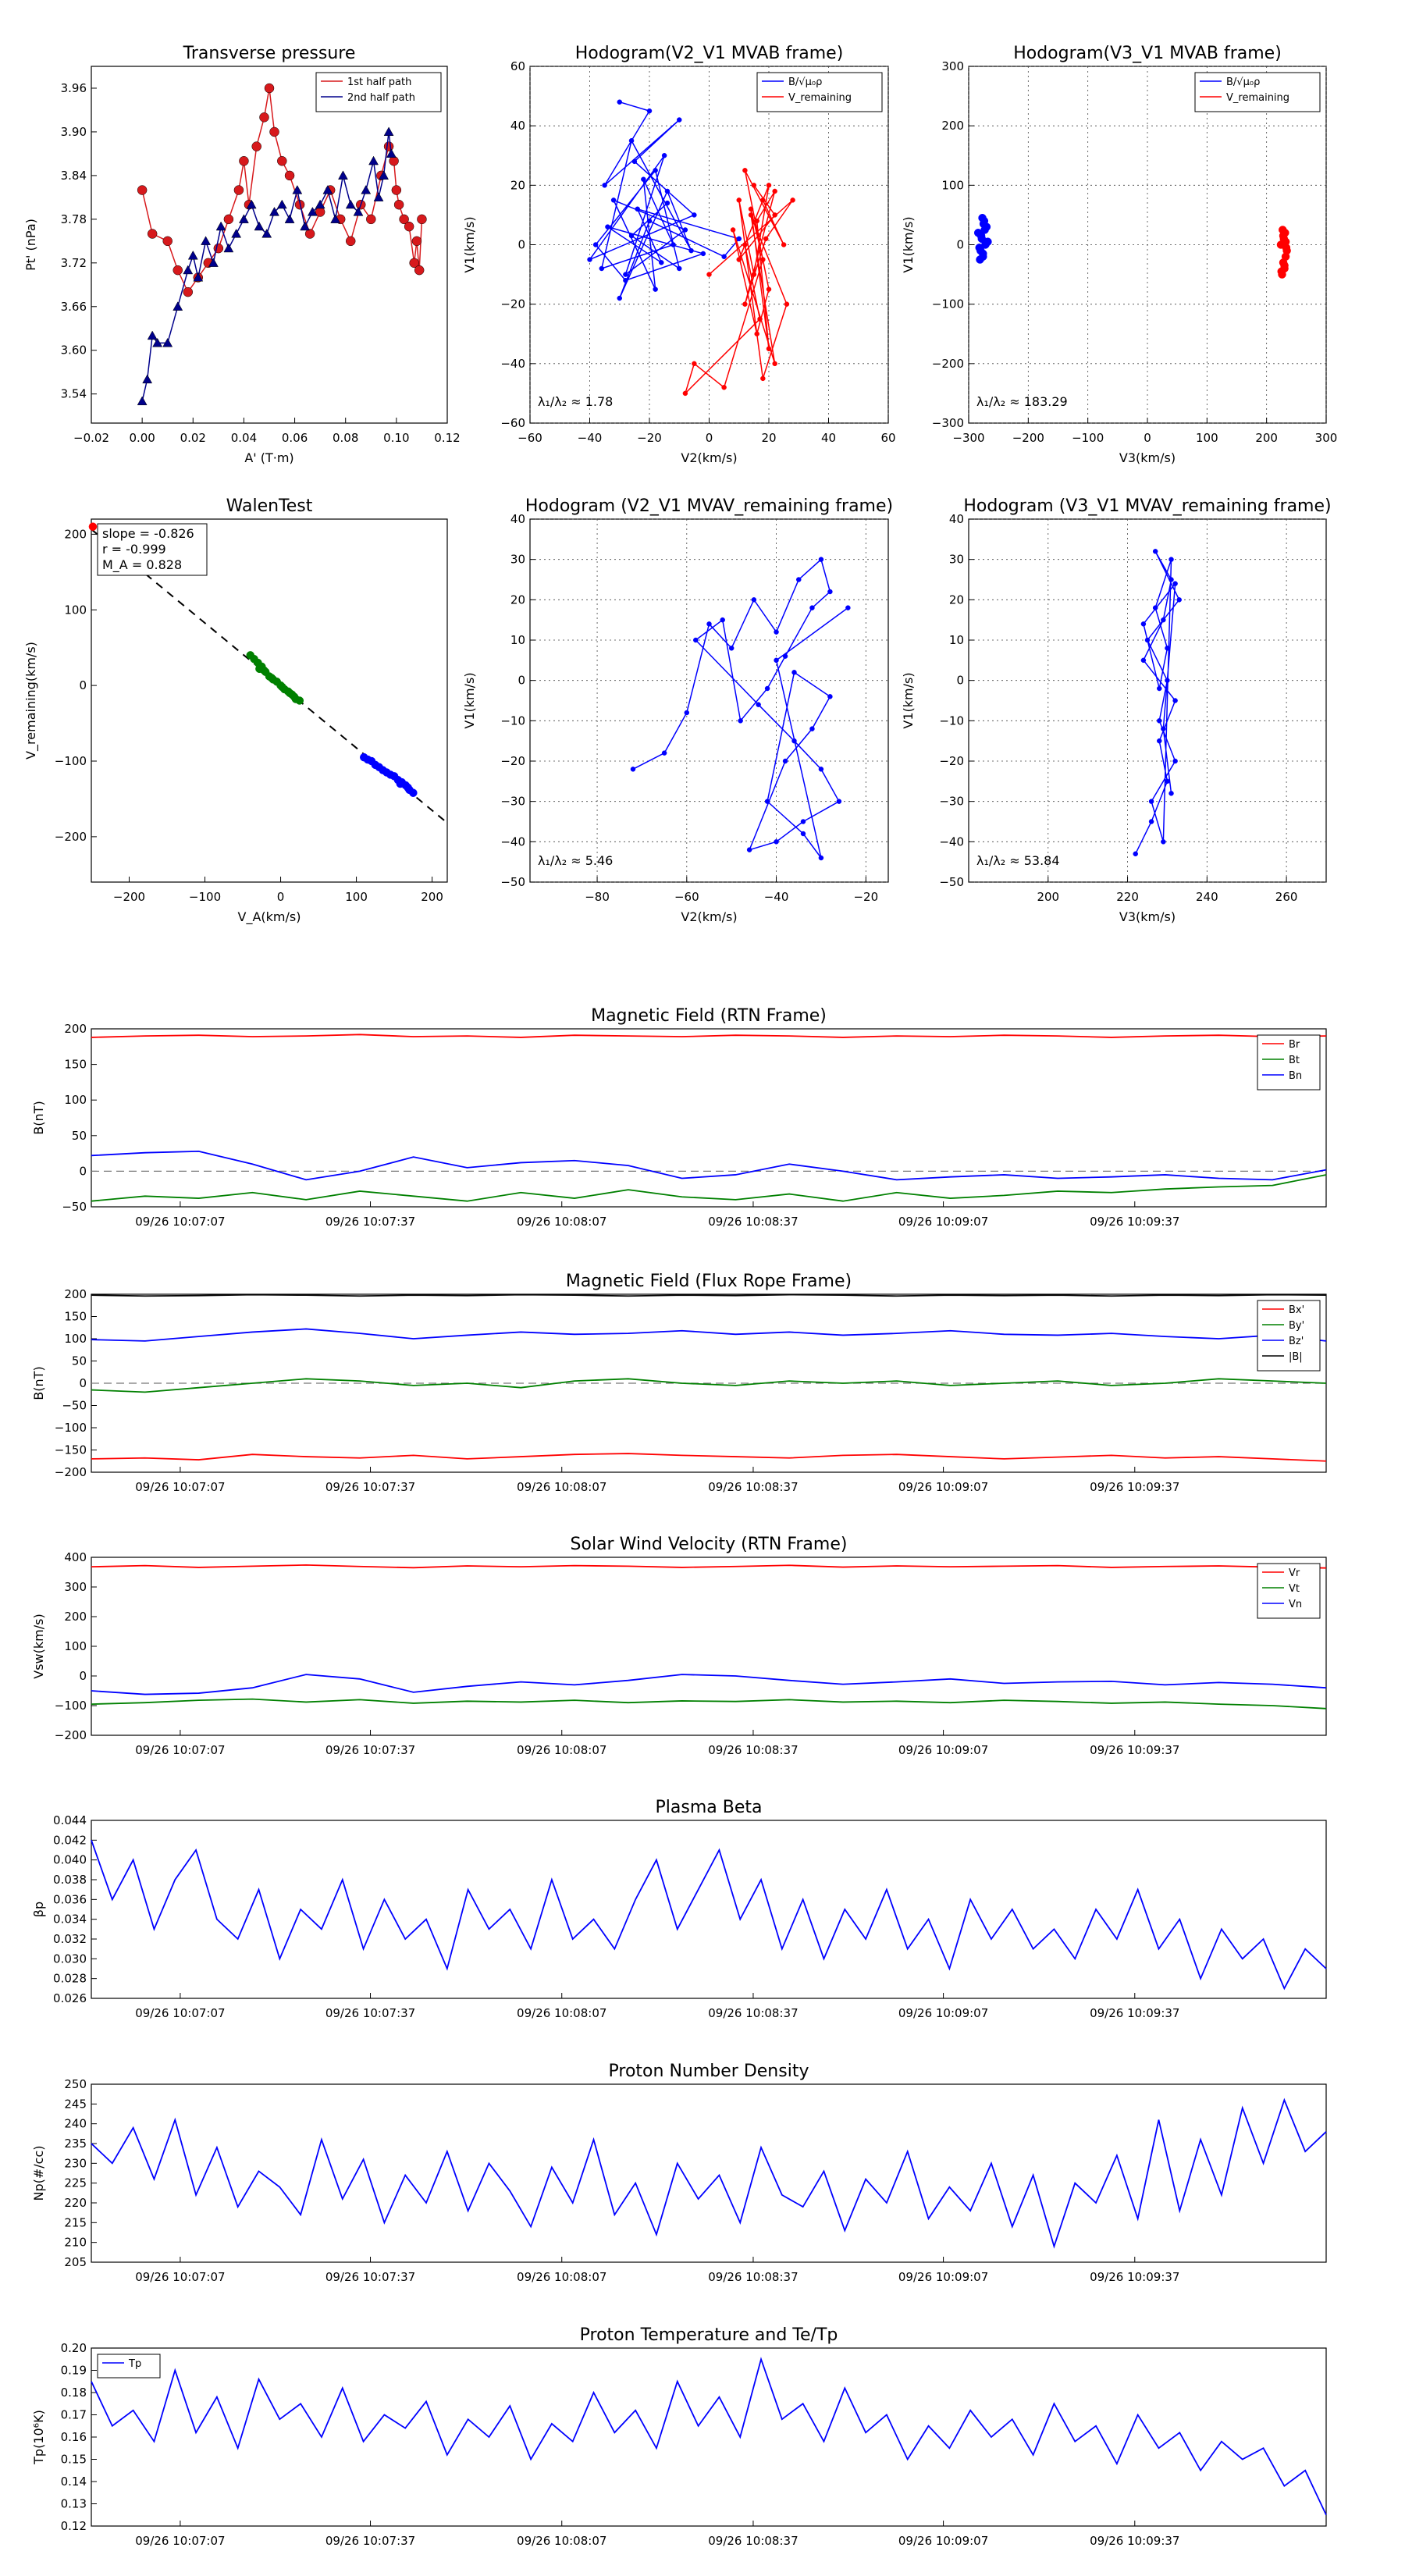  Describe the element at coordinates (948, 364) in the screenshot. I see `y-tick-label: −200` at that location.